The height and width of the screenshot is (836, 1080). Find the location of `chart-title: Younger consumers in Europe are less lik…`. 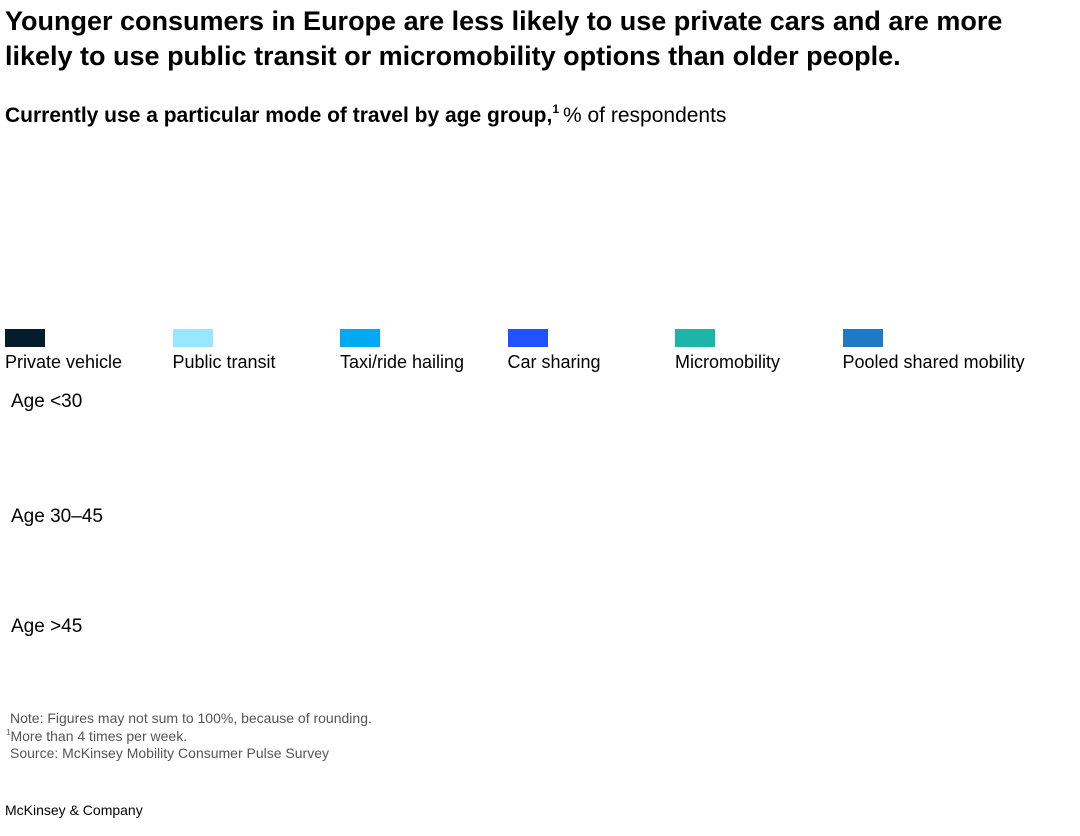

chart-title: Younger consumers in Europe are less lik… is located at coordinates (504, 38).